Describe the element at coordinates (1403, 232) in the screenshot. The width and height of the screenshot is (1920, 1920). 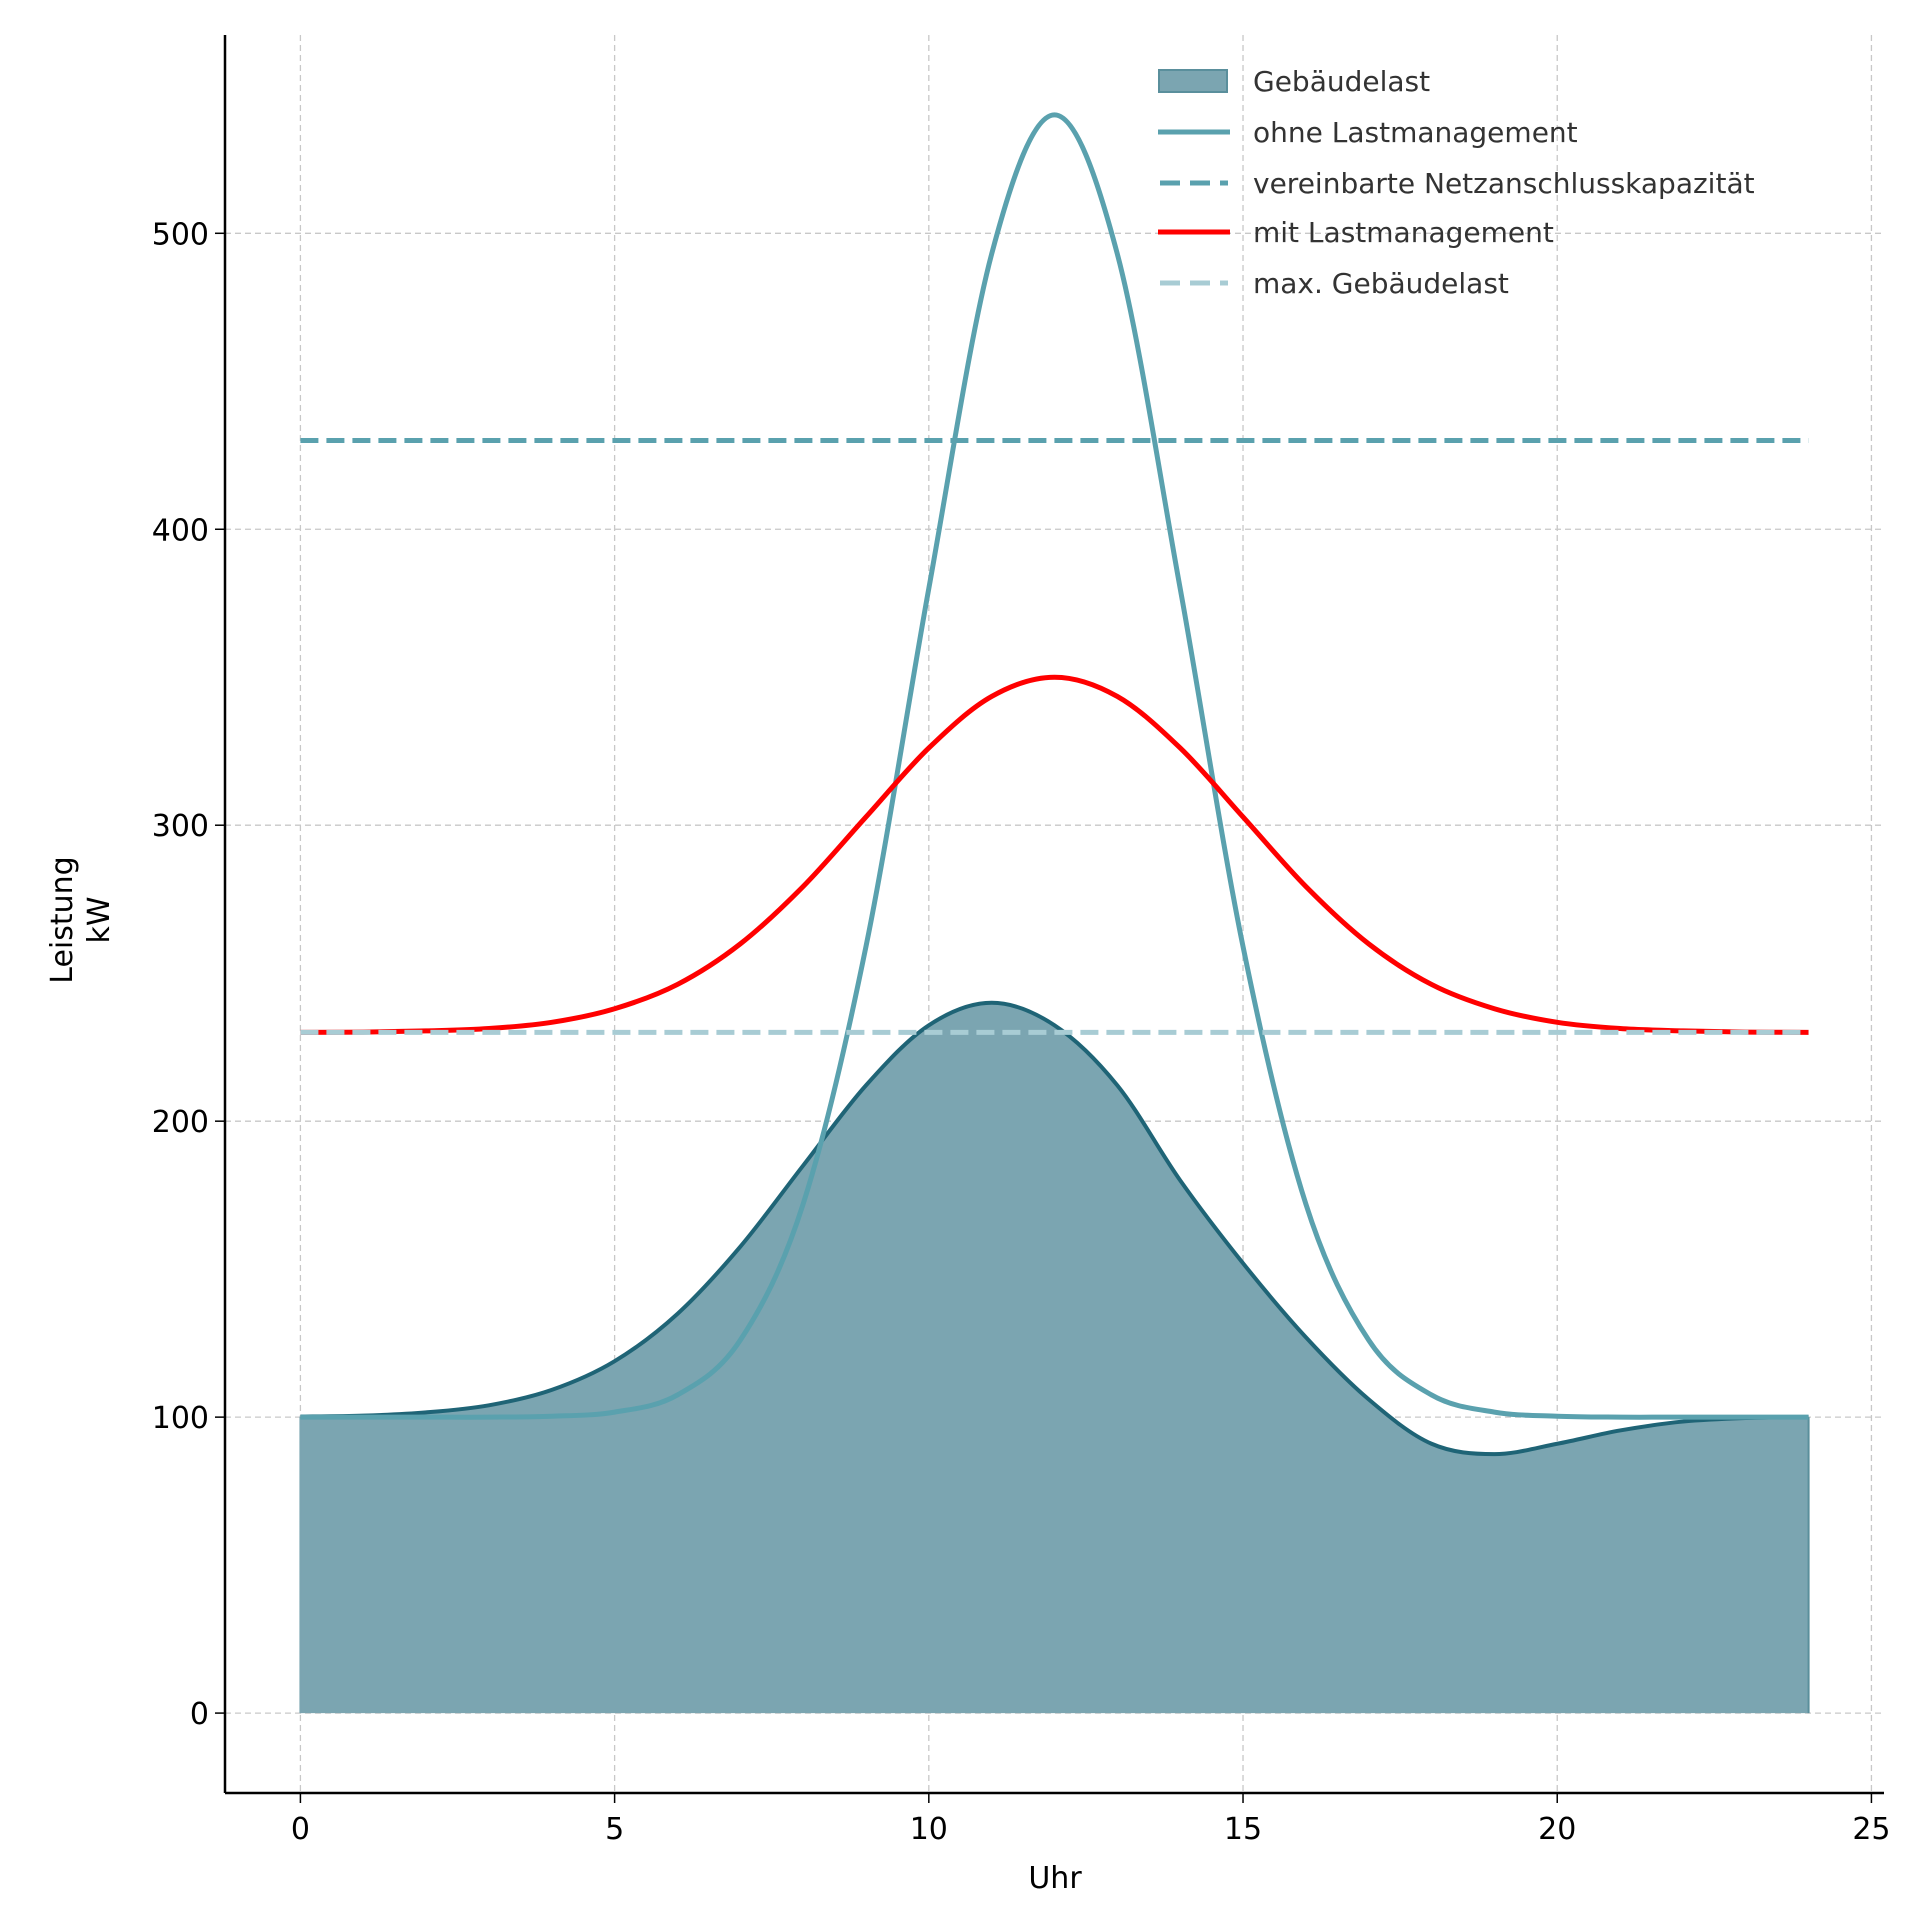
I see `legend-label-mit-lastmanagement: mit Lastmanagement` at that location.